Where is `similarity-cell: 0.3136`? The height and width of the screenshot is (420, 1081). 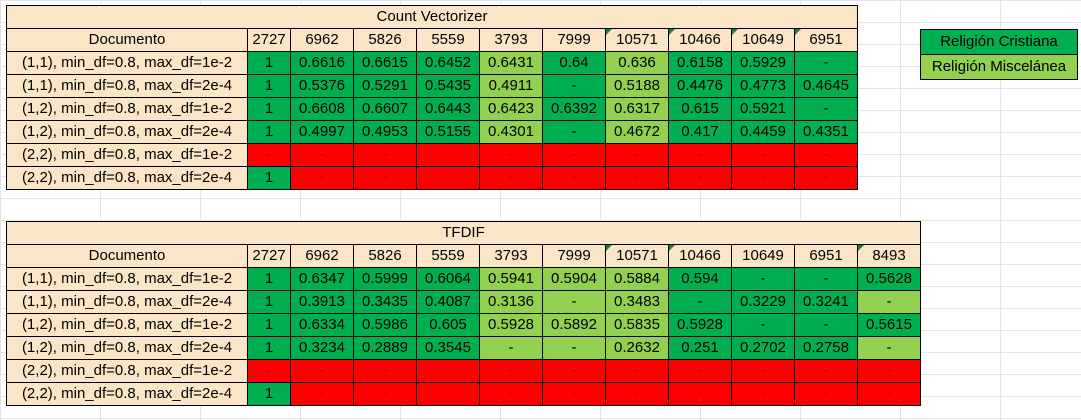 similarity-cell: 0.3136 is located at coordinates (511, 302).